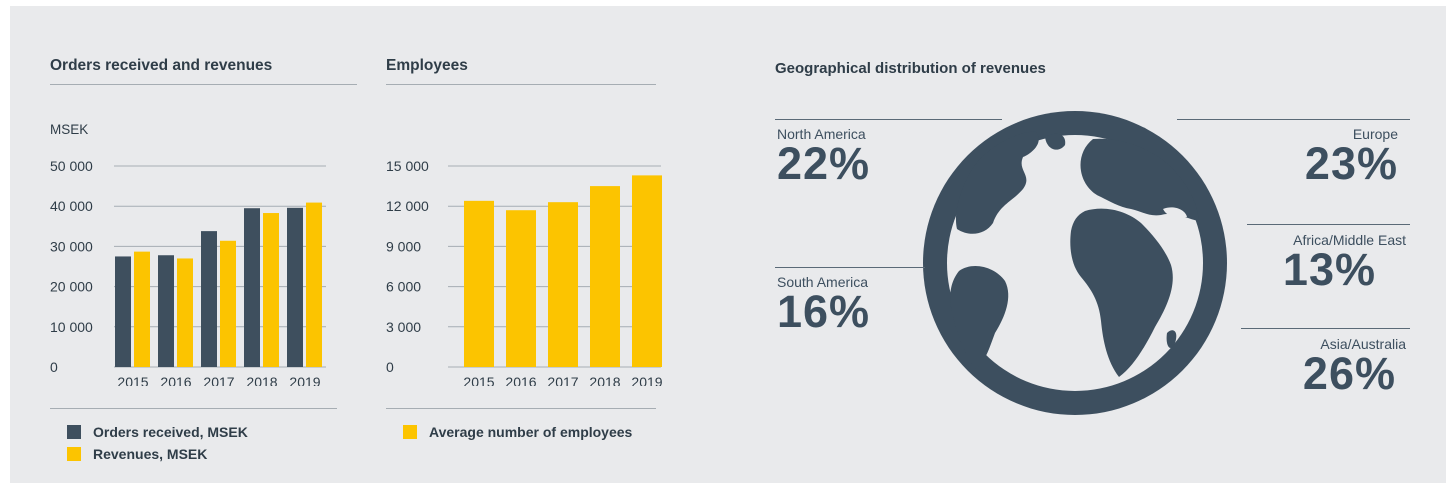 This screenshot has height=494, width=1455. What do you see at coordinates (403, 287) in the screenshot?
I see `y-tick-label: 6 000` at bounding box center [403, 287].